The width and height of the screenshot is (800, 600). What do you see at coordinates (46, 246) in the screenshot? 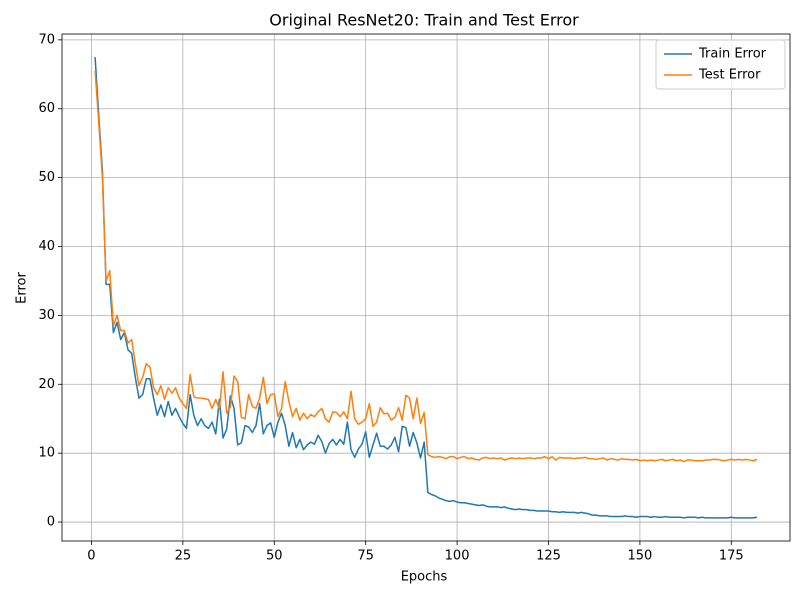
I see `y-tick-label: 40` at bounding box center [46, 246].